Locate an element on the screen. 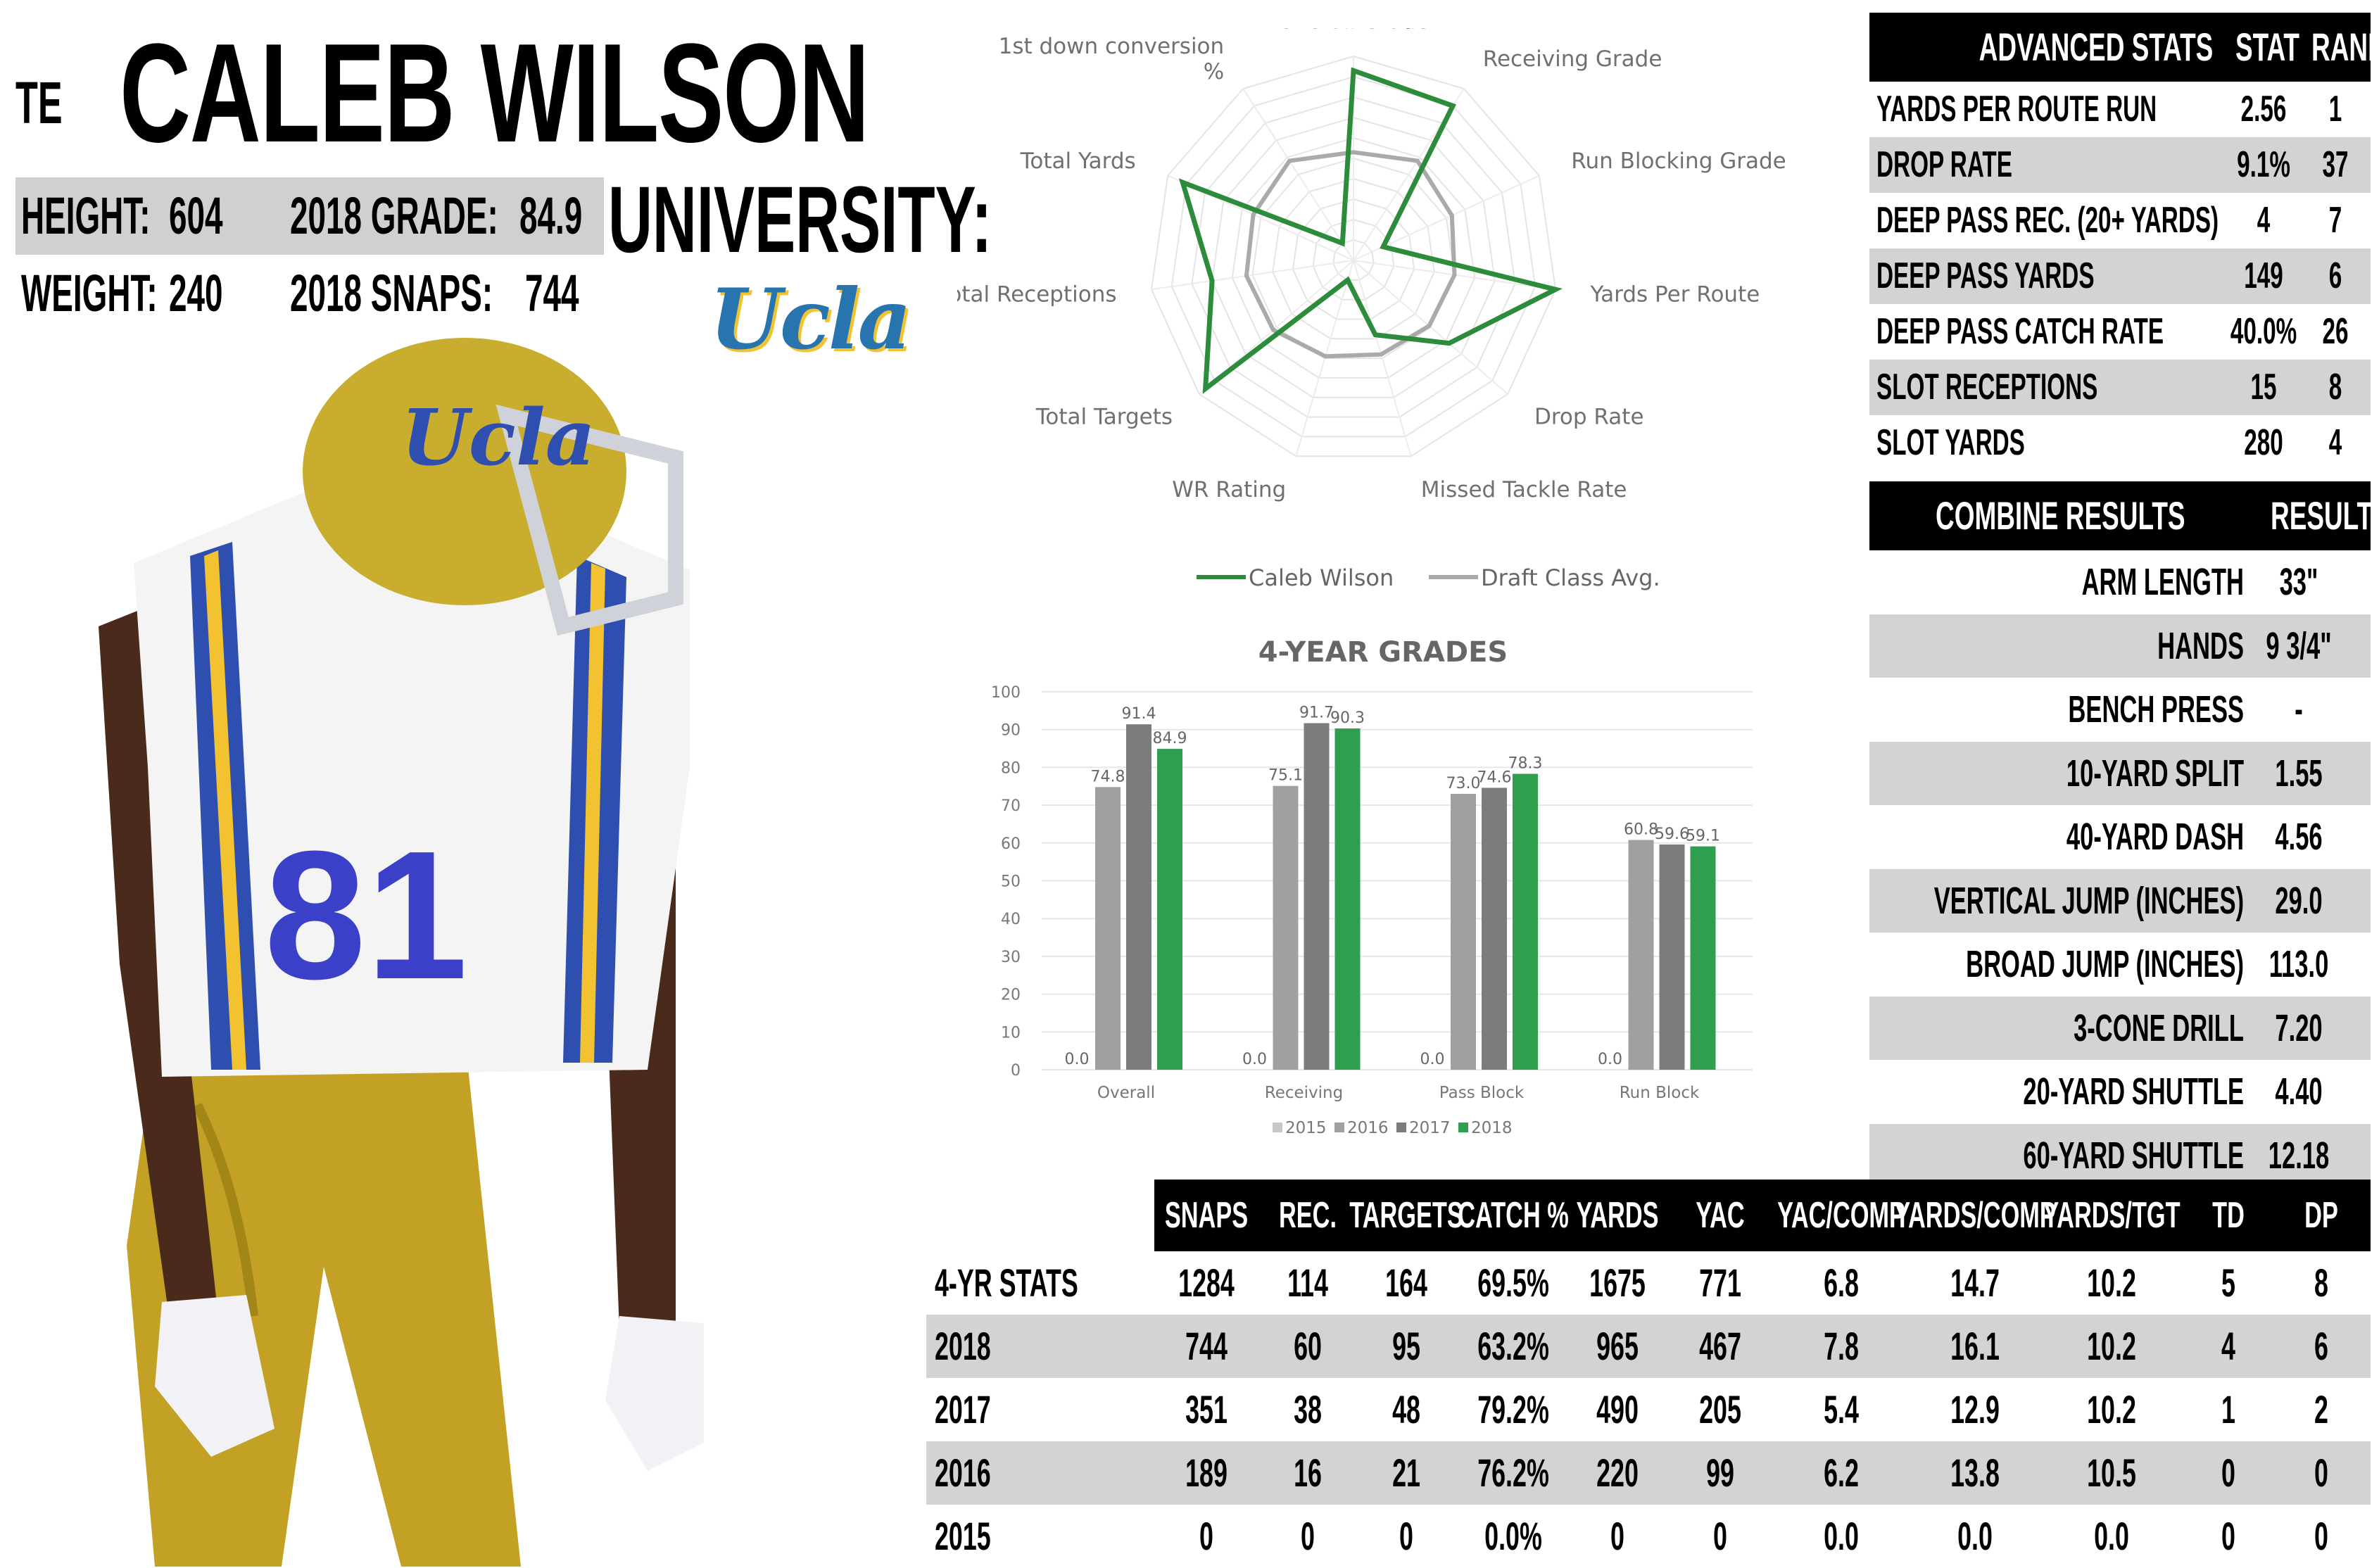  university-logo: Ucla is located at coordinates (810, 319).